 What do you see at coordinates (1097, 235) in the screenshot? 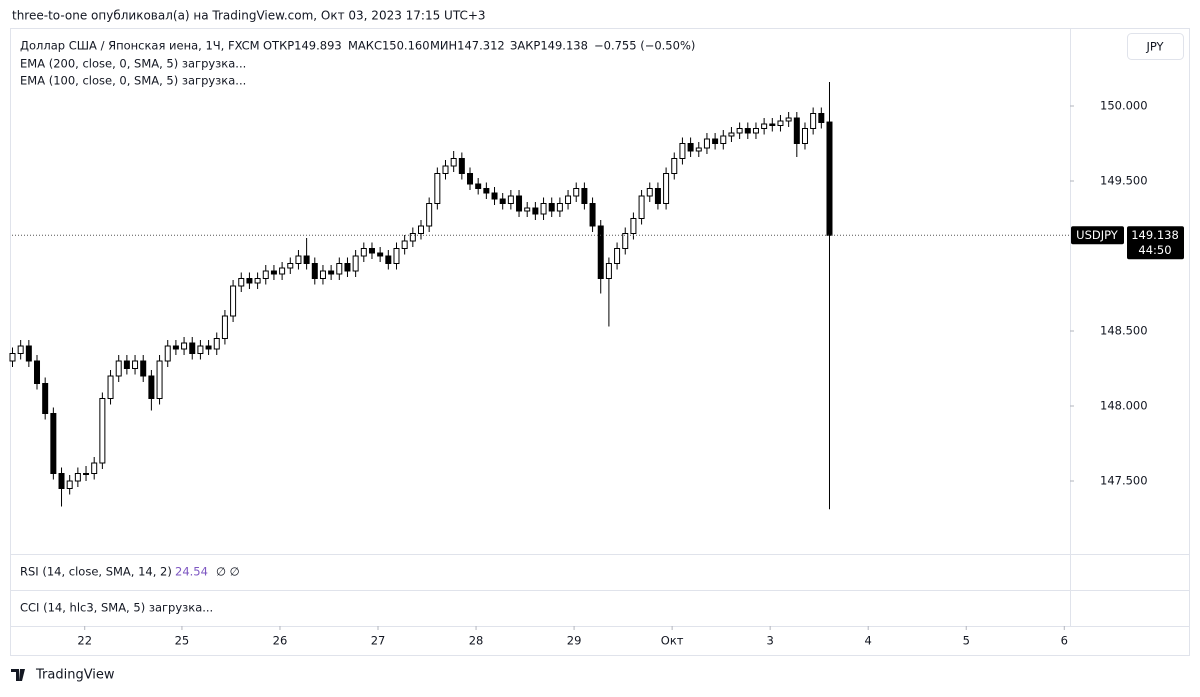
I see `symbol-tag` at bounding box center [1097, 235].